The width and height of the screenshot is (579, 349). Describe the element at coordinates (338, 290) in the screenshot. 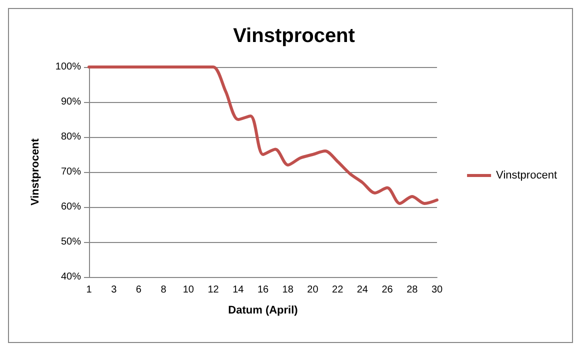

I see `x-tick-label: 22` at that location.